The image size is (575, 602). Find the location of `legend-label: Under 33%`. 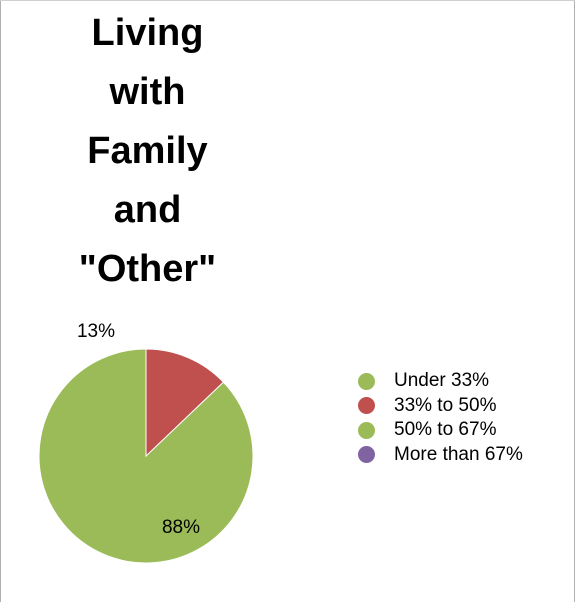

legend-label: Under 33% is located at coordinates (442, 381).